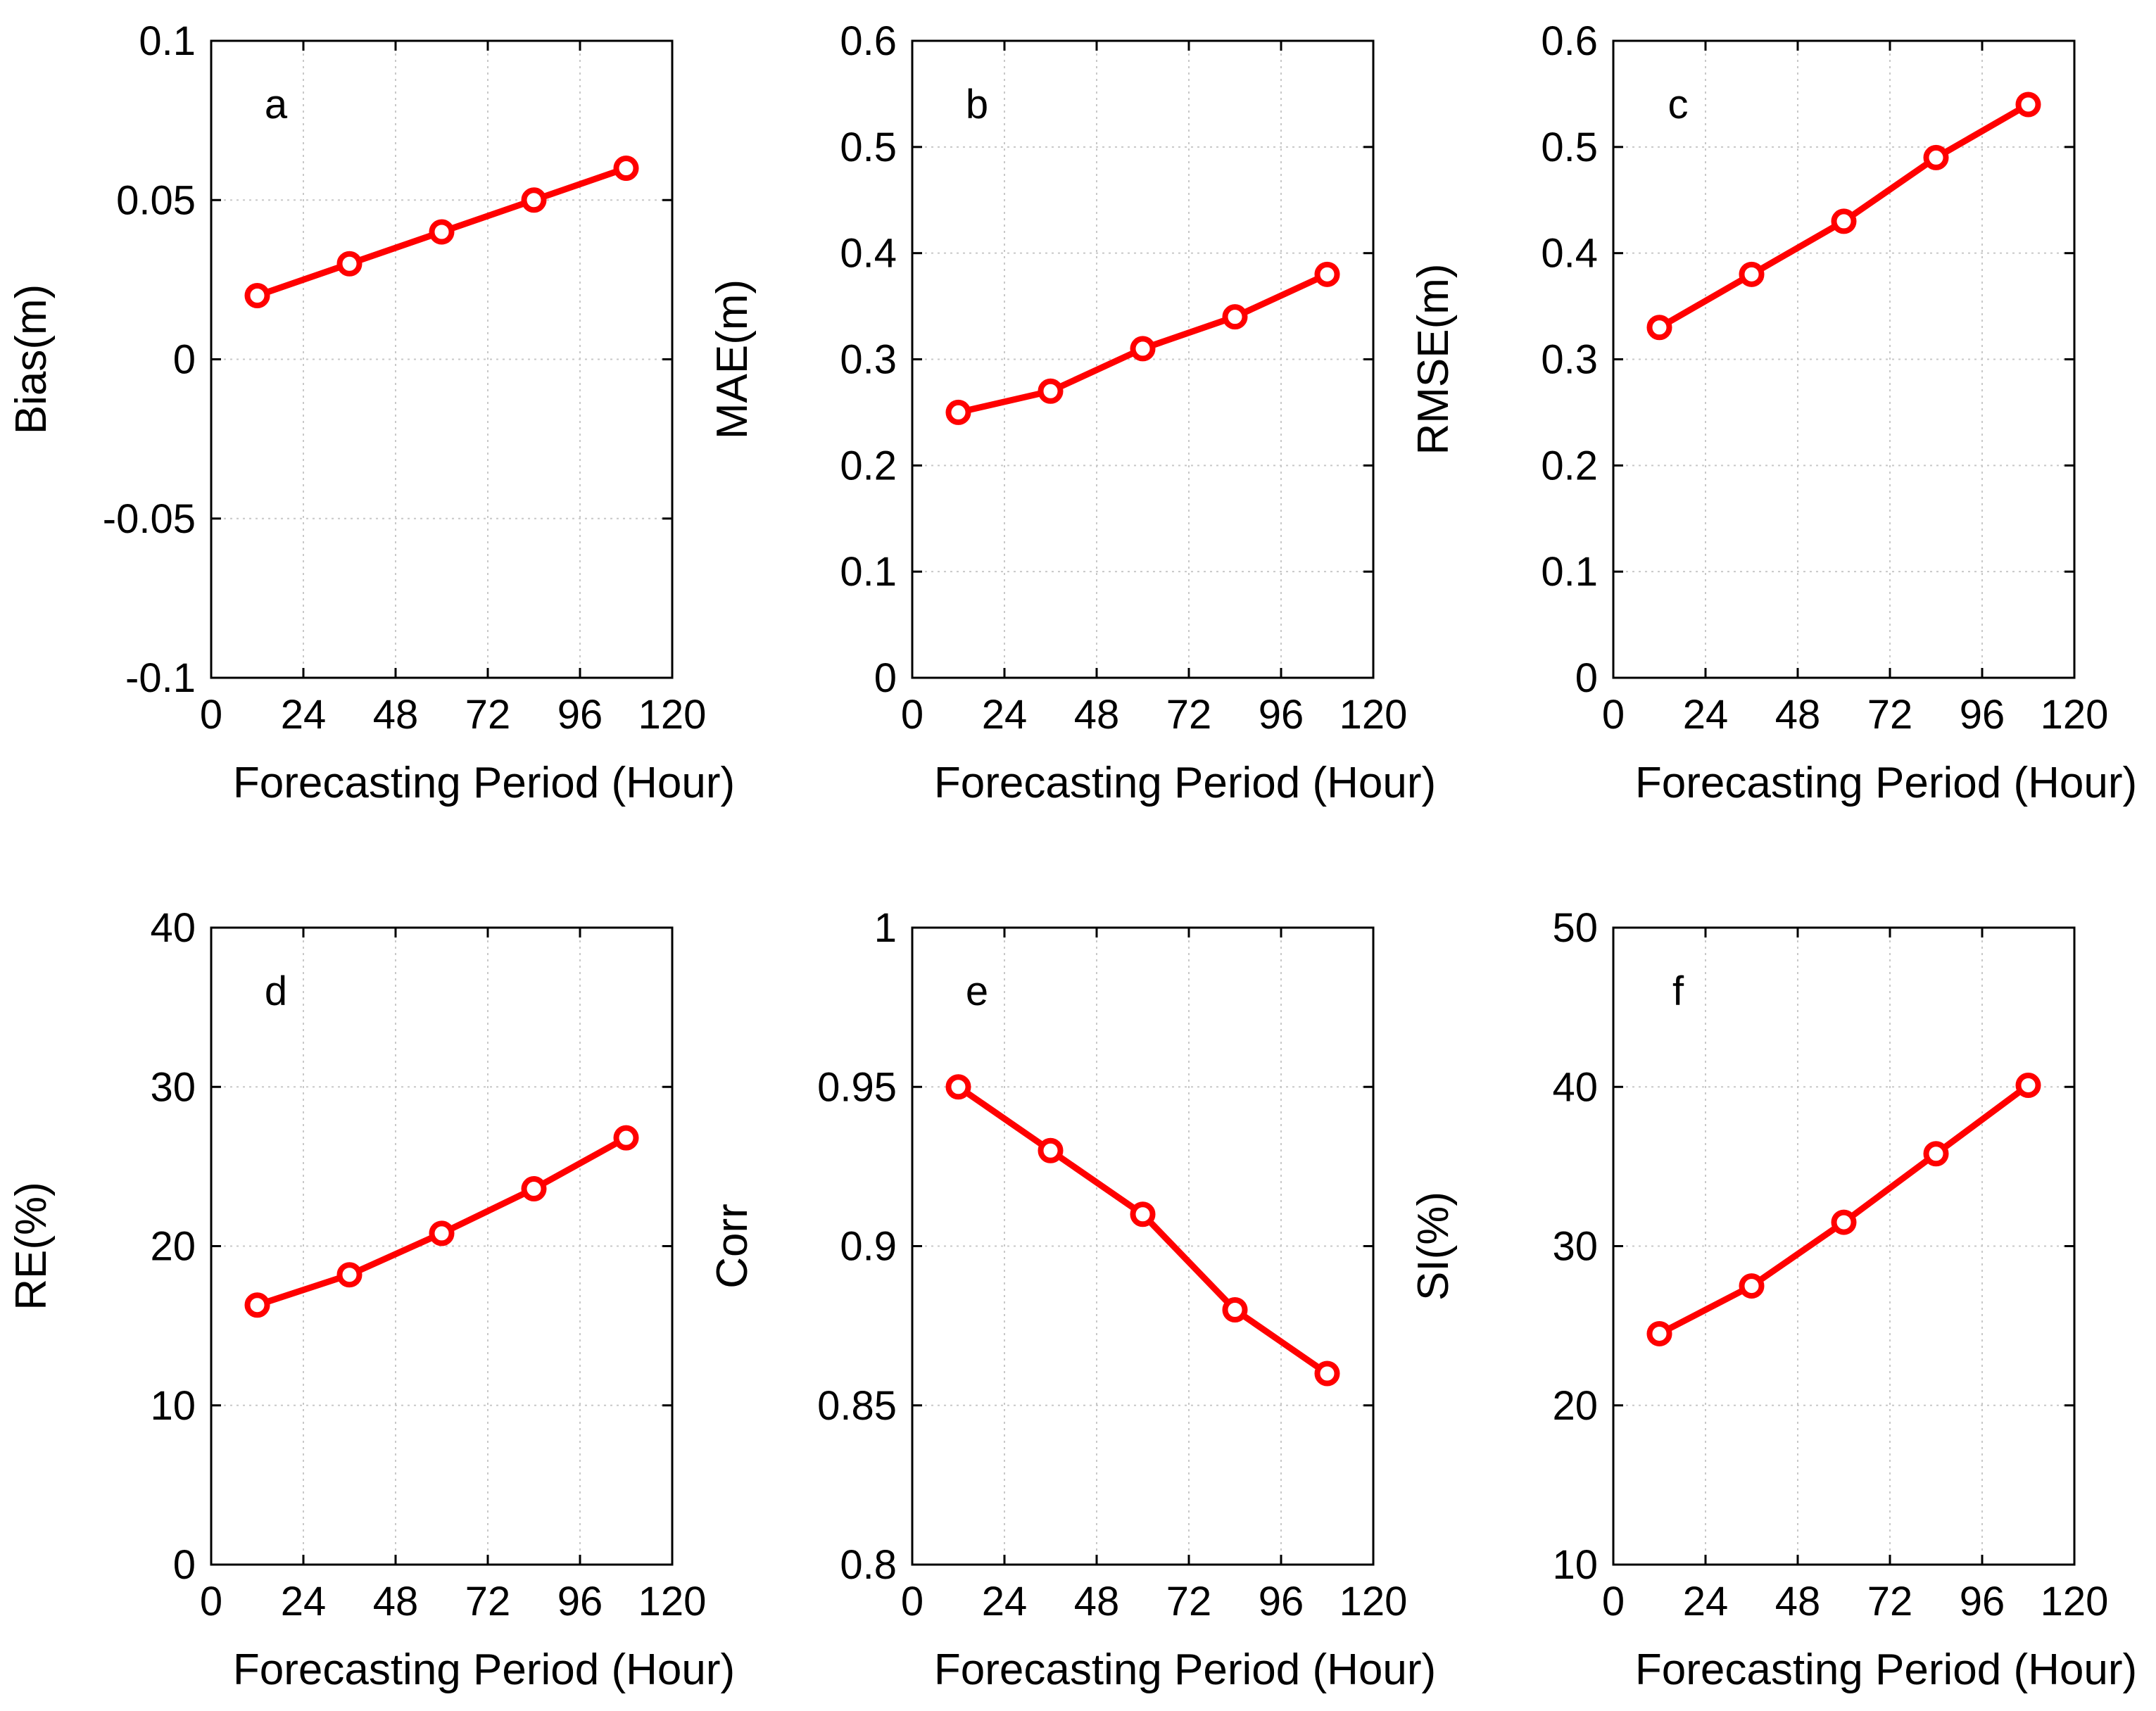 The image size is (2156, 1711). What do you see at coordinates (1678, 991) in the screenshot?
I see `panel-letter: f` at bounding box center [1678, 991].